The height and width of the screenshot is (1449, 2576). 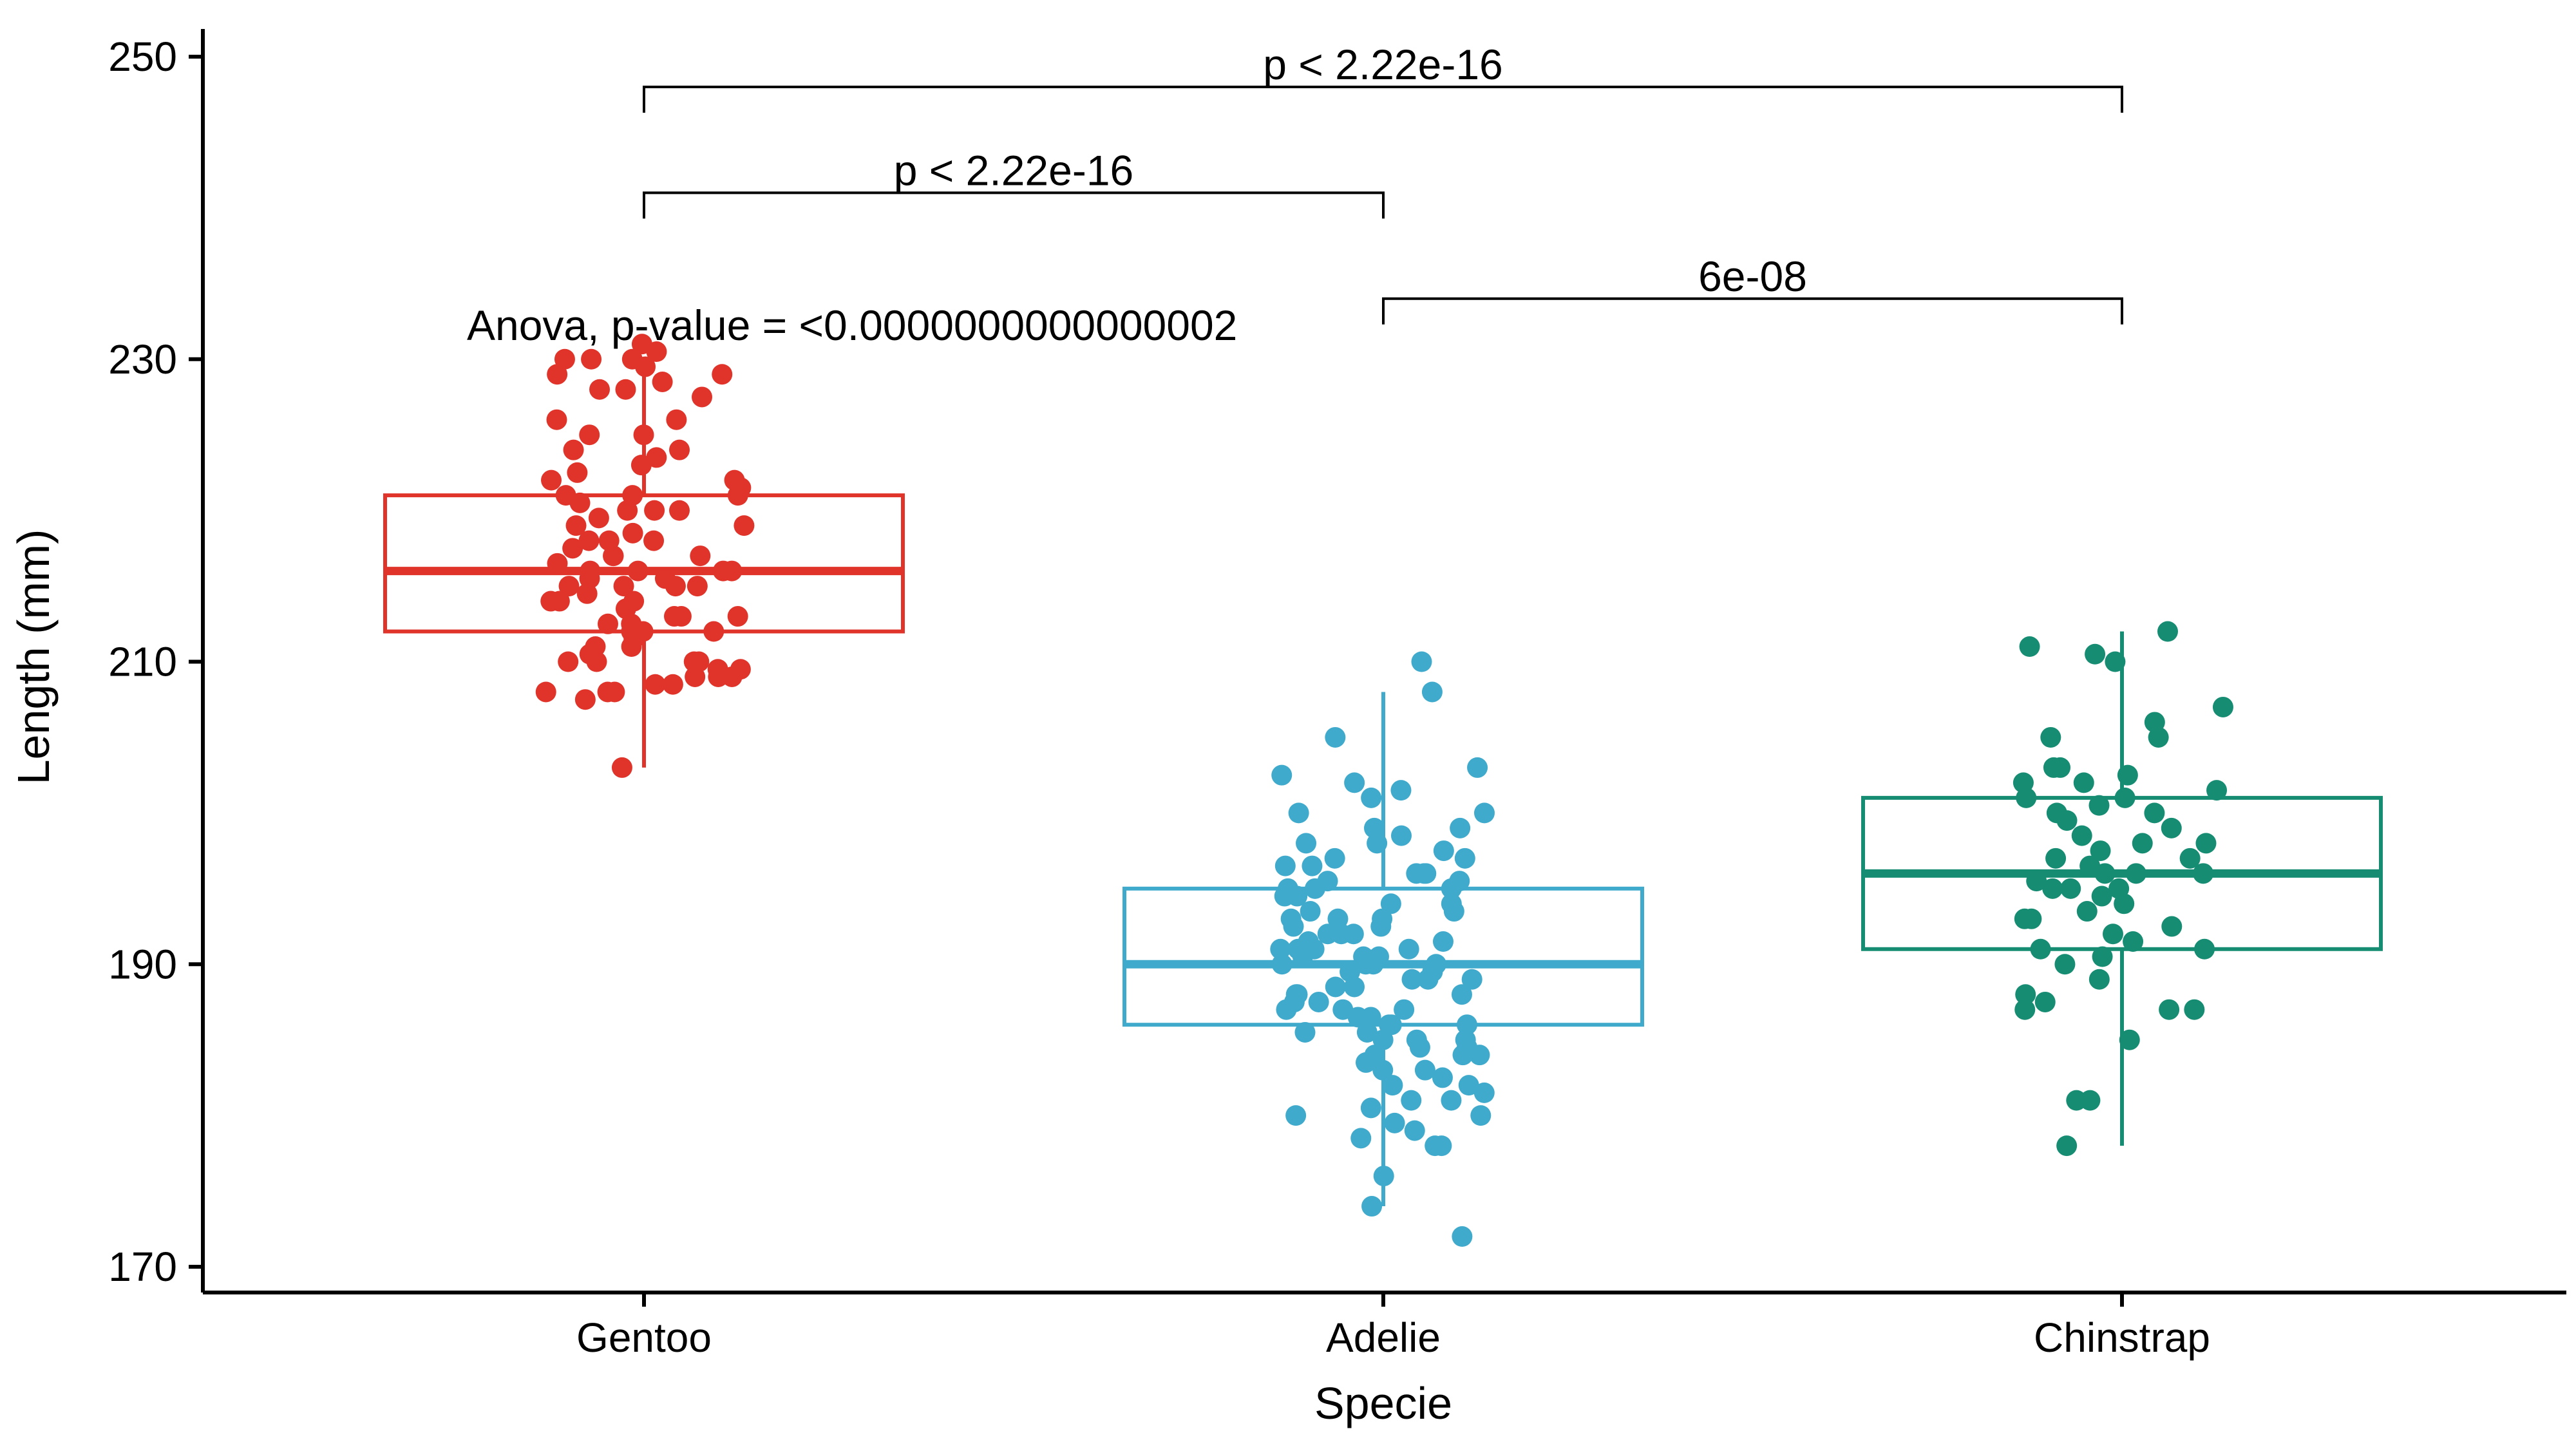 I want to click on comparison-brackets: p < 2.22e-16 p < 2.22e-16 6e-08, so click(x=1383, y=183).